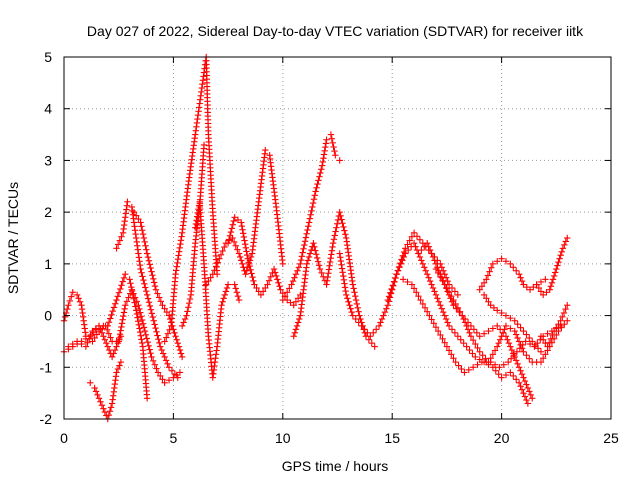 The height and width of the screenshot is (480, 640). I want to click on y-tick-label: -1, so click(46, 367).